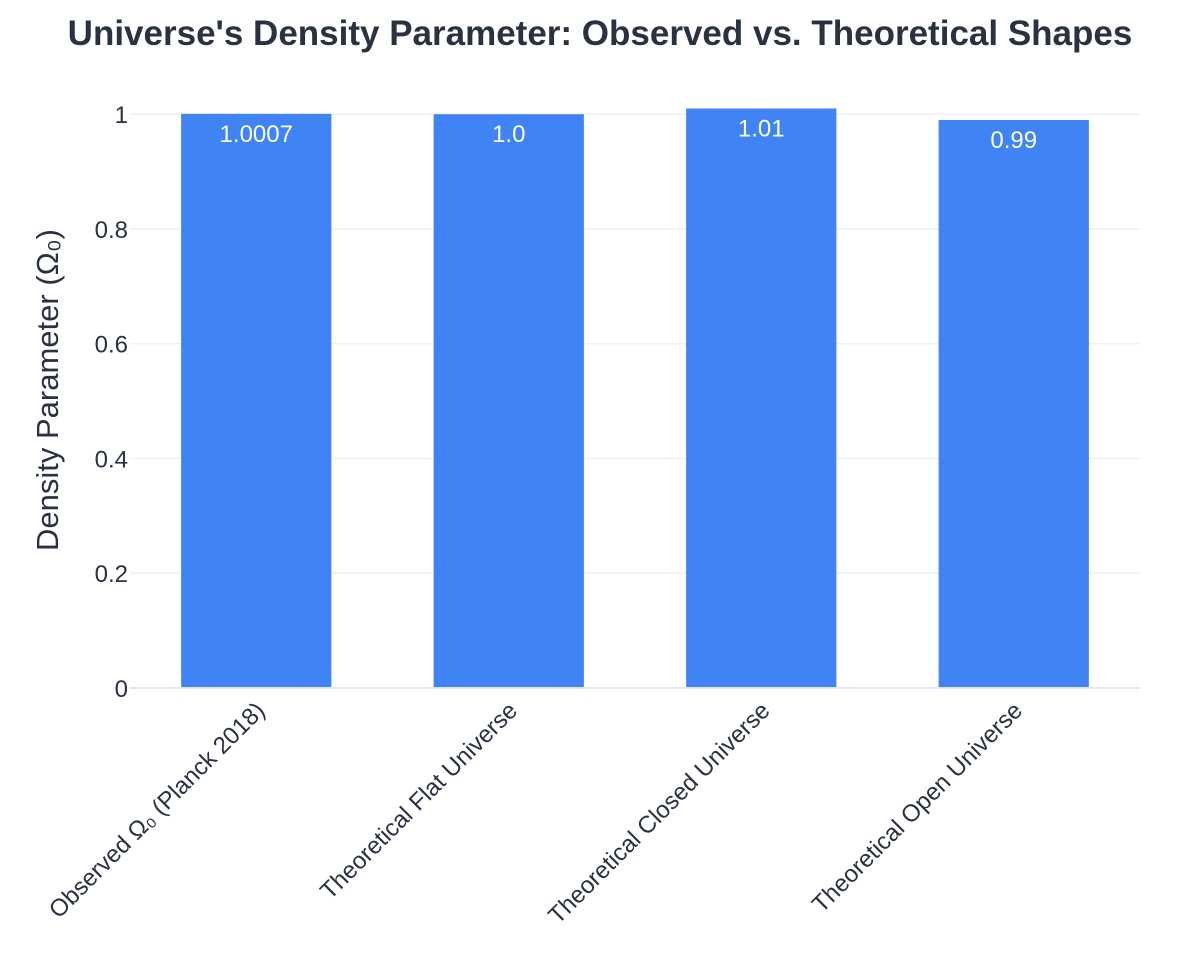 The image size is (1200, 975). I want to click on y-tick-label: 0, so click(121, 689).